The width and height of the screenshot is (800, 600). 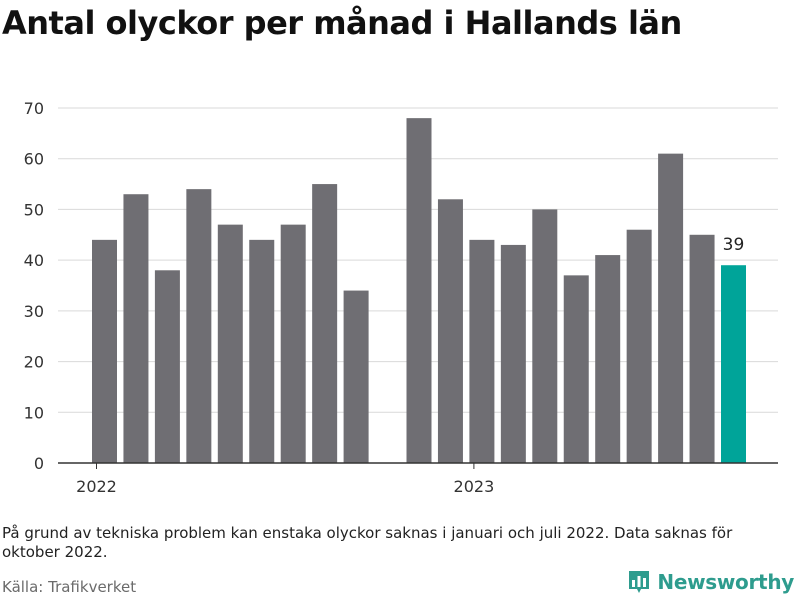 I want to click on x-tick-label: 2022, so click(x=96, y=486).